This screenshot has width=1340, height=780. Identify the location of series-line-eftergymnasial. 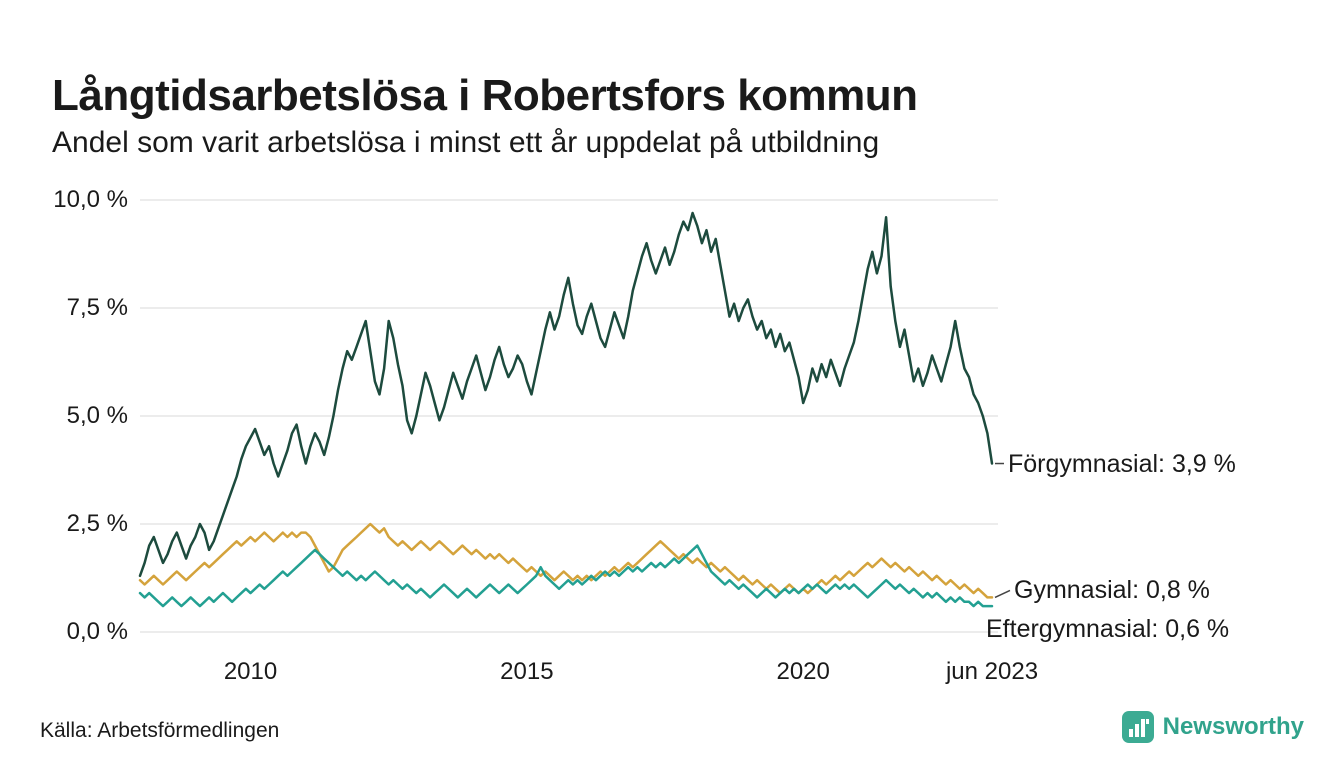
(566, 576).